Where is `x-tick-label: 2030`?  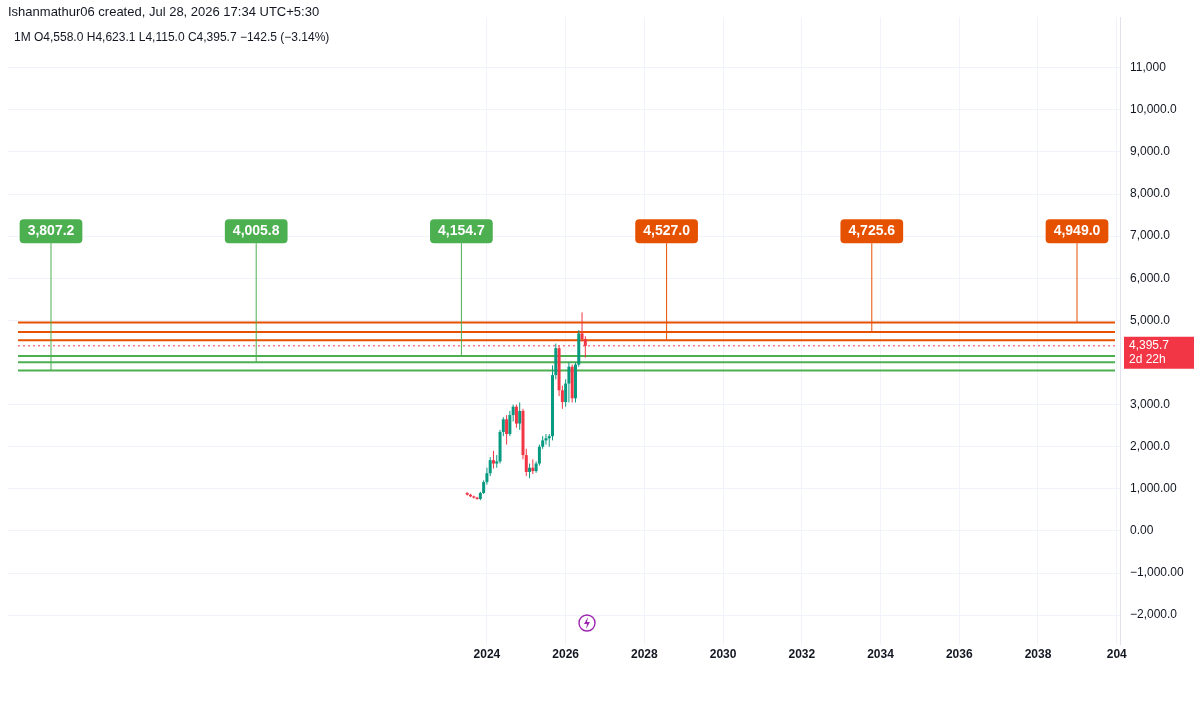
x-tick-label: 2030 is located at coordinates (723, 654).